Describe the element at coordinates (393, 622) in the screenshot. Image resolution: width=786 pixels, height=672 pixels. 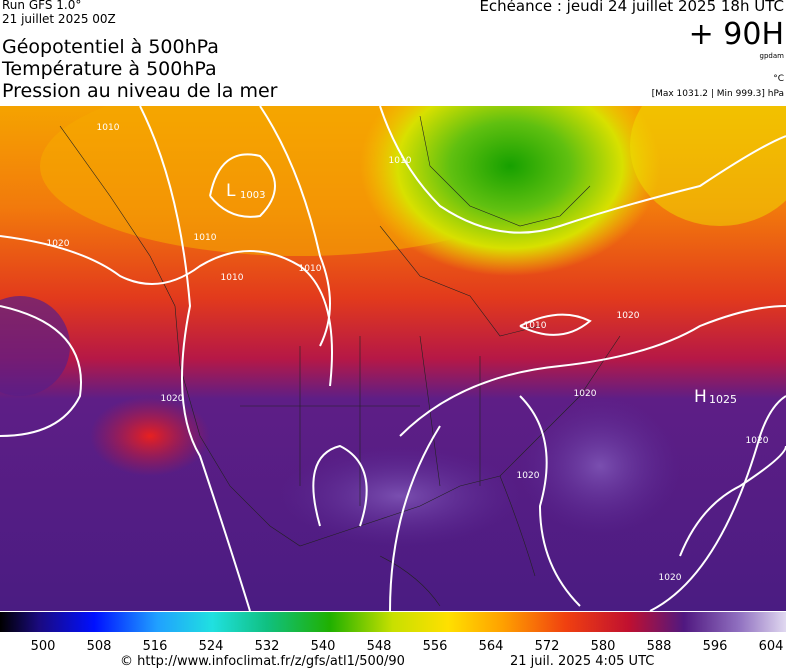
I see `colorbar-scale` at that location.